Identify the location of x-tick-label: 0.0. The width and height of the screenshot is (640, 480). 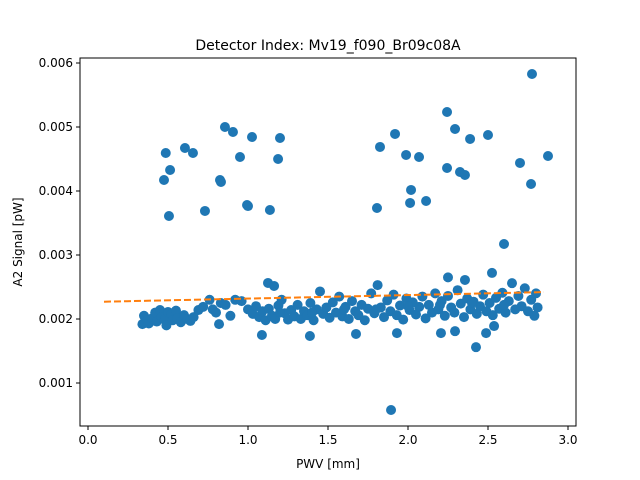
(87, 440).